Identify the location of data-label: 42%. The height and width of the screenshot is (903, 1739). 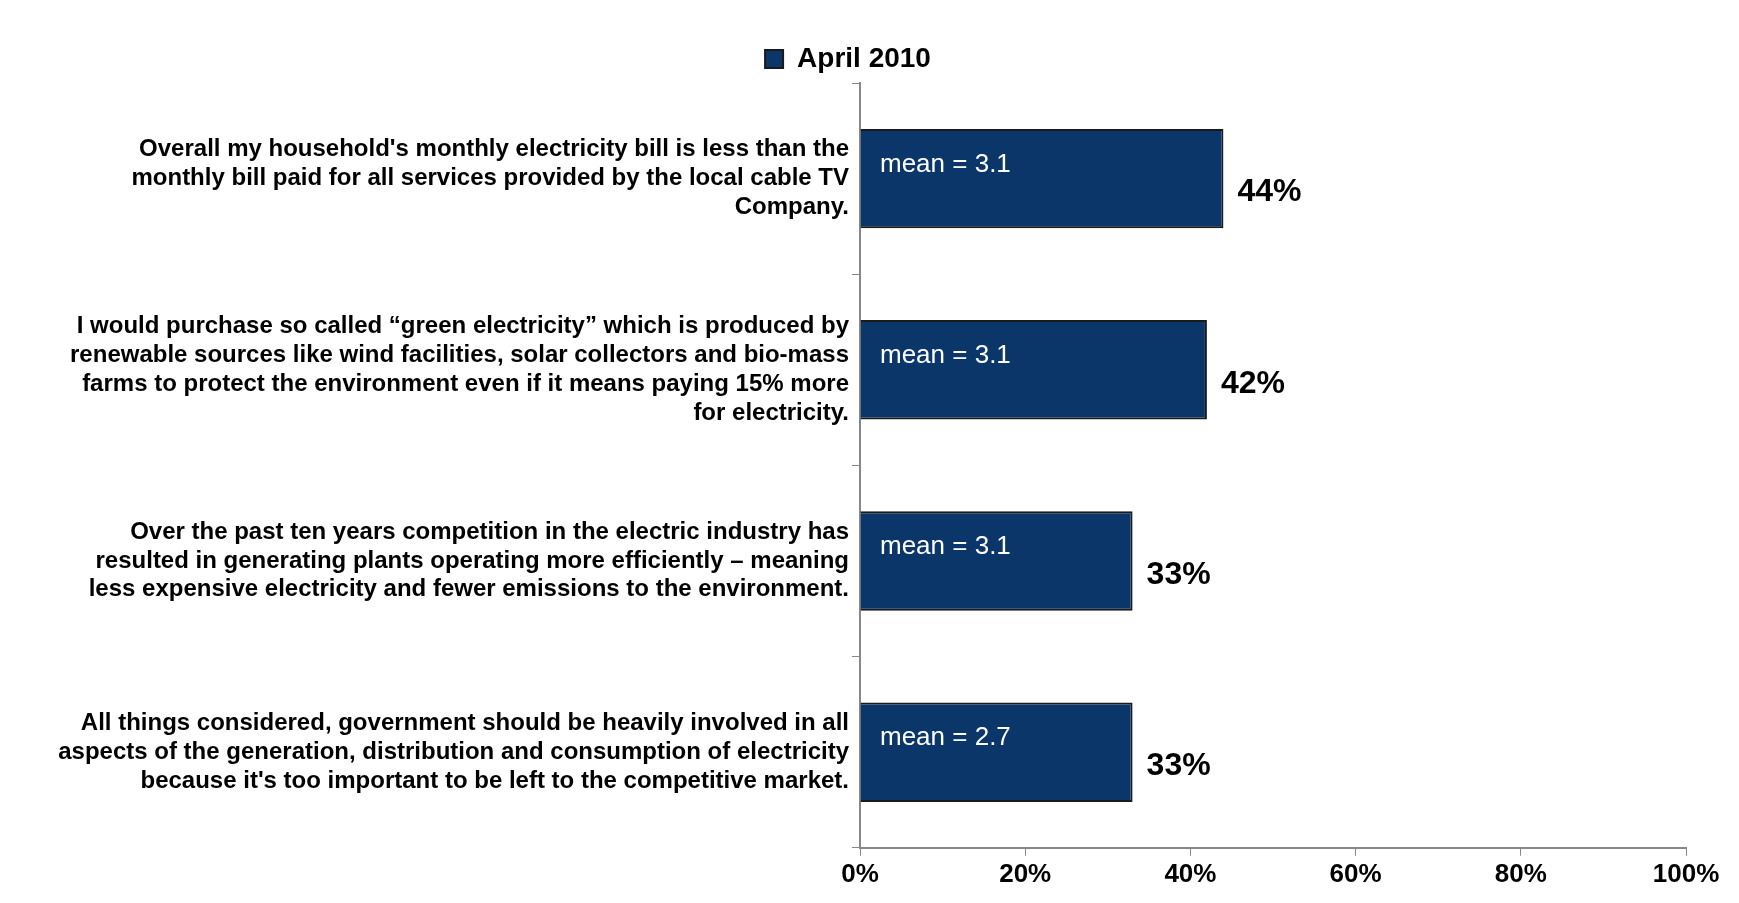
(1252, 381).